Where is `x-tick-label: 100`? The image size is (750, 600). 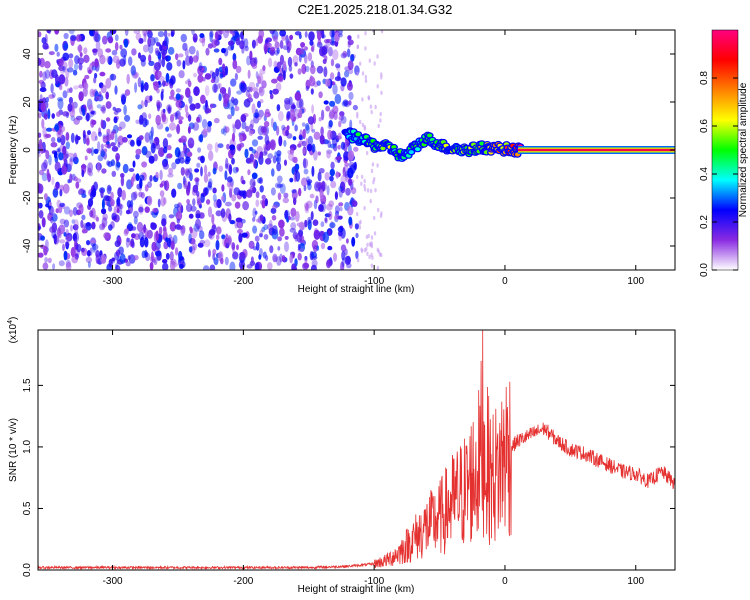 x-tick-label: 100 is located at coordinates (635, 581).